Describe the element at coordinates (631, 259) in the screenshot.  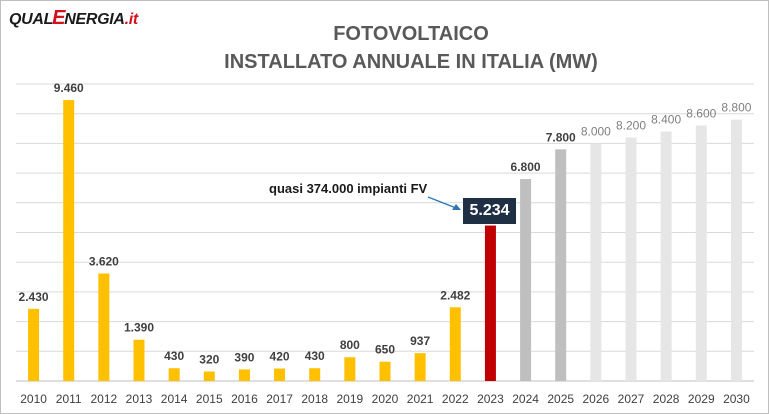
I see `bar-2027` at that location.